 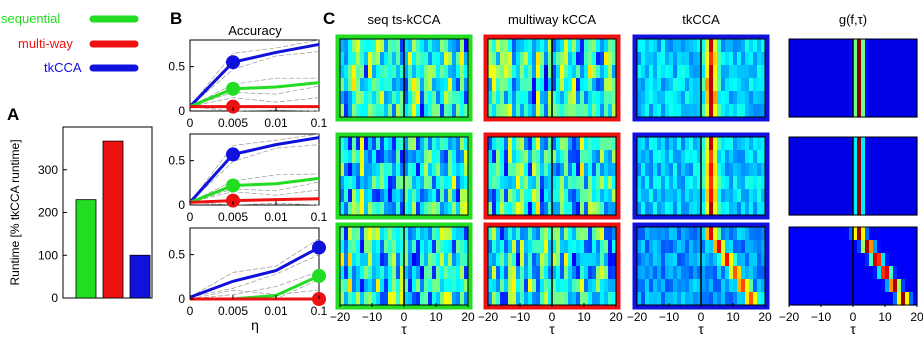 What do you see at coordinates (233, 200) in the screenshot?
I see `panel-b-series-marker` at bounding box center [233, 200].